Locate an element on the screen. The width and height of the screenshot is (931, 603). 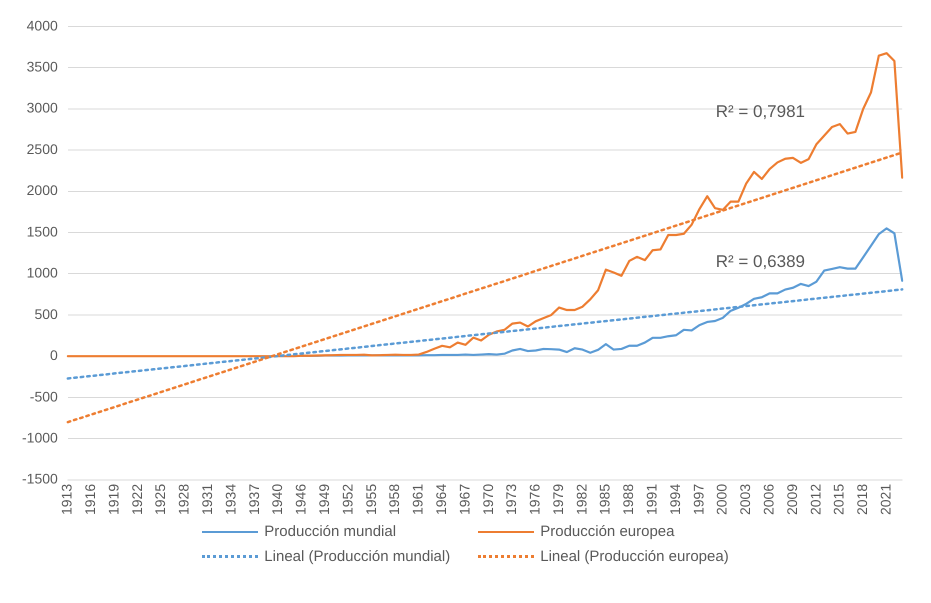
x-tick-label: 1934 is located at coordinates (230, 500).